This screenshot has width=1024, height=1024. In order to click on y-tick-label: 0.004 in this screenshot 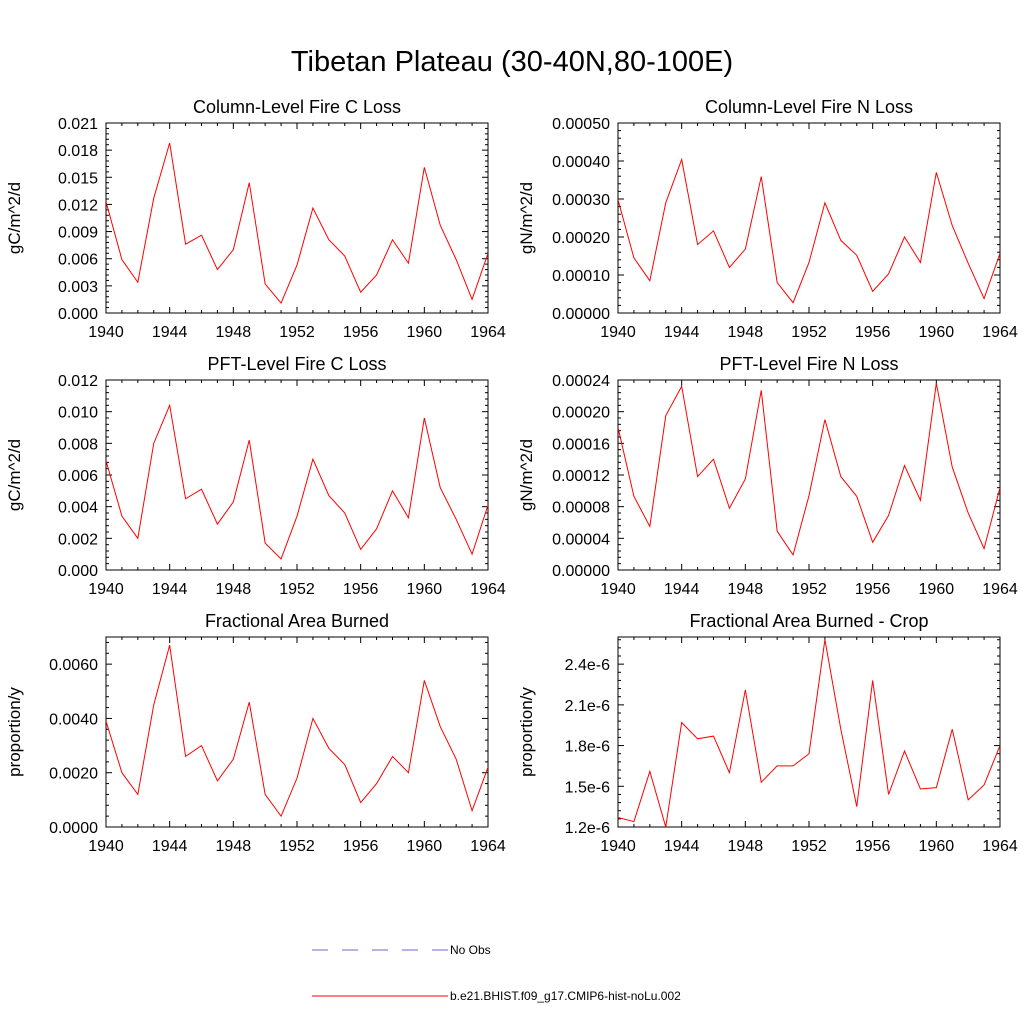, I will do `click(78, 508)`.